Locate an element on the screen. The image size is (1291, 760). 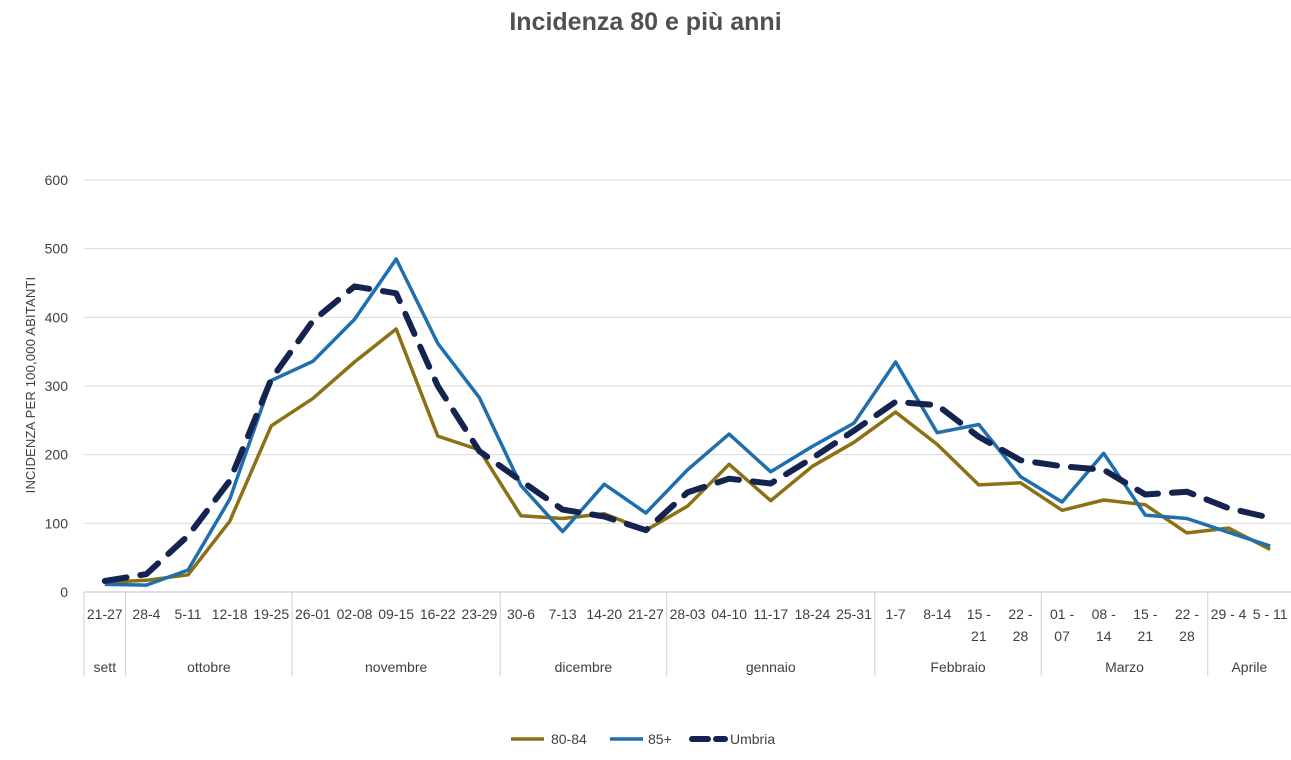
chart-title: Incidenza 80 e più anni is located at coordinates (645, 22).